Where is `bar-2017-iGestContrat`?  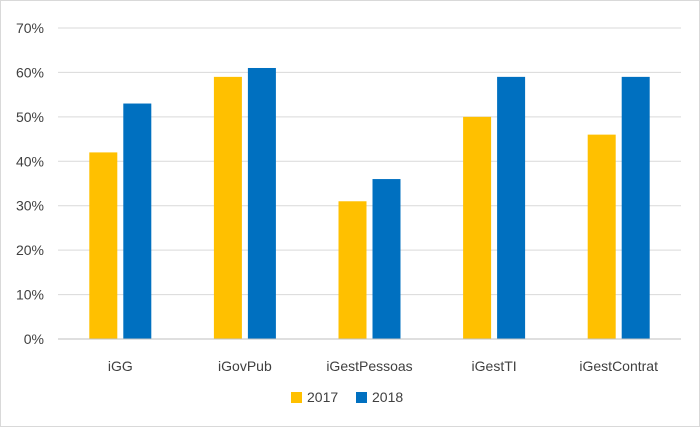 bar-2017-iGestContrat is located at coordinates (601, 236).